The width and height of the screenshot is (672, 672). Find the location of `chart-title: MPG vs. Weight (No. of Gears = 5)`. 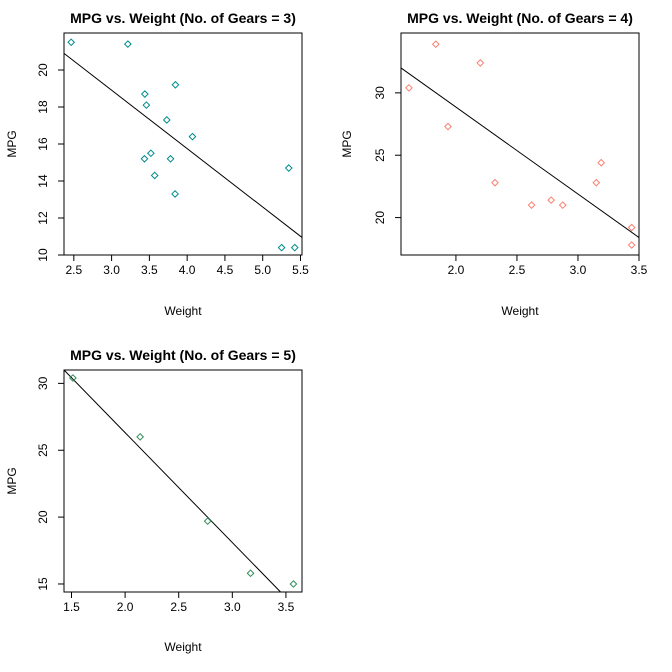

chart-title: MPG vs. Weight (No. of Gears = 5) is located at coordinates (183, 355).